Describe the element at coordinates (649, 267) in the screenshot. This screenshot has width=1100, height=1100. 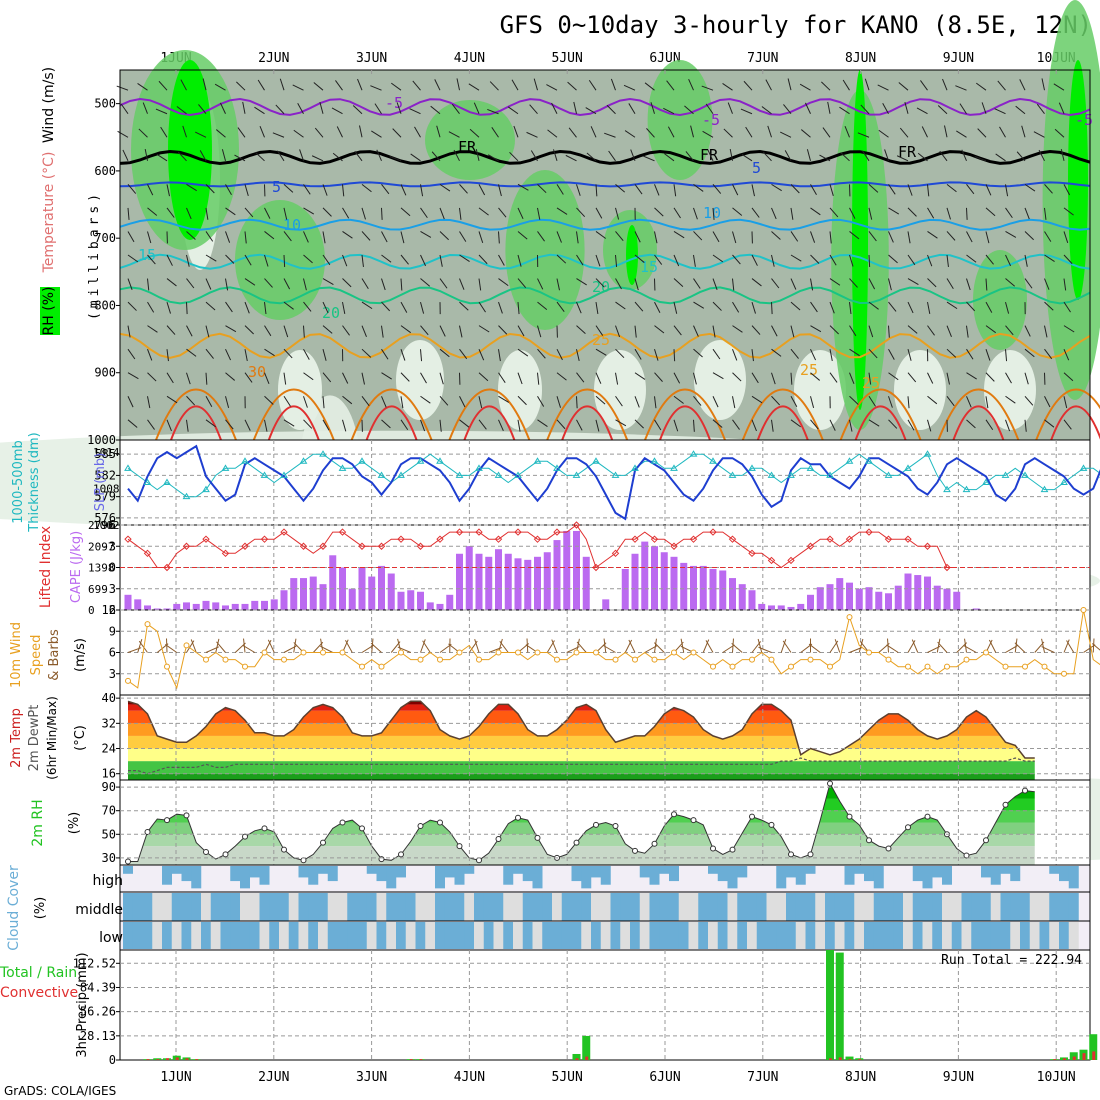
I see `contour-label: 15` at that location.